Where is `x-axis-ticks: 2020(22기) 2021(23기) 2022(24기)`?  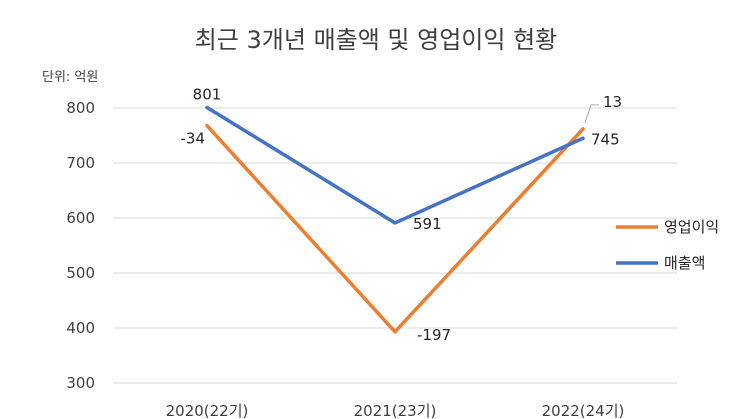 x-axis-ticks: 2020(22기) 2021(23기) 2022(24기) is located at coordinates (395, 410).